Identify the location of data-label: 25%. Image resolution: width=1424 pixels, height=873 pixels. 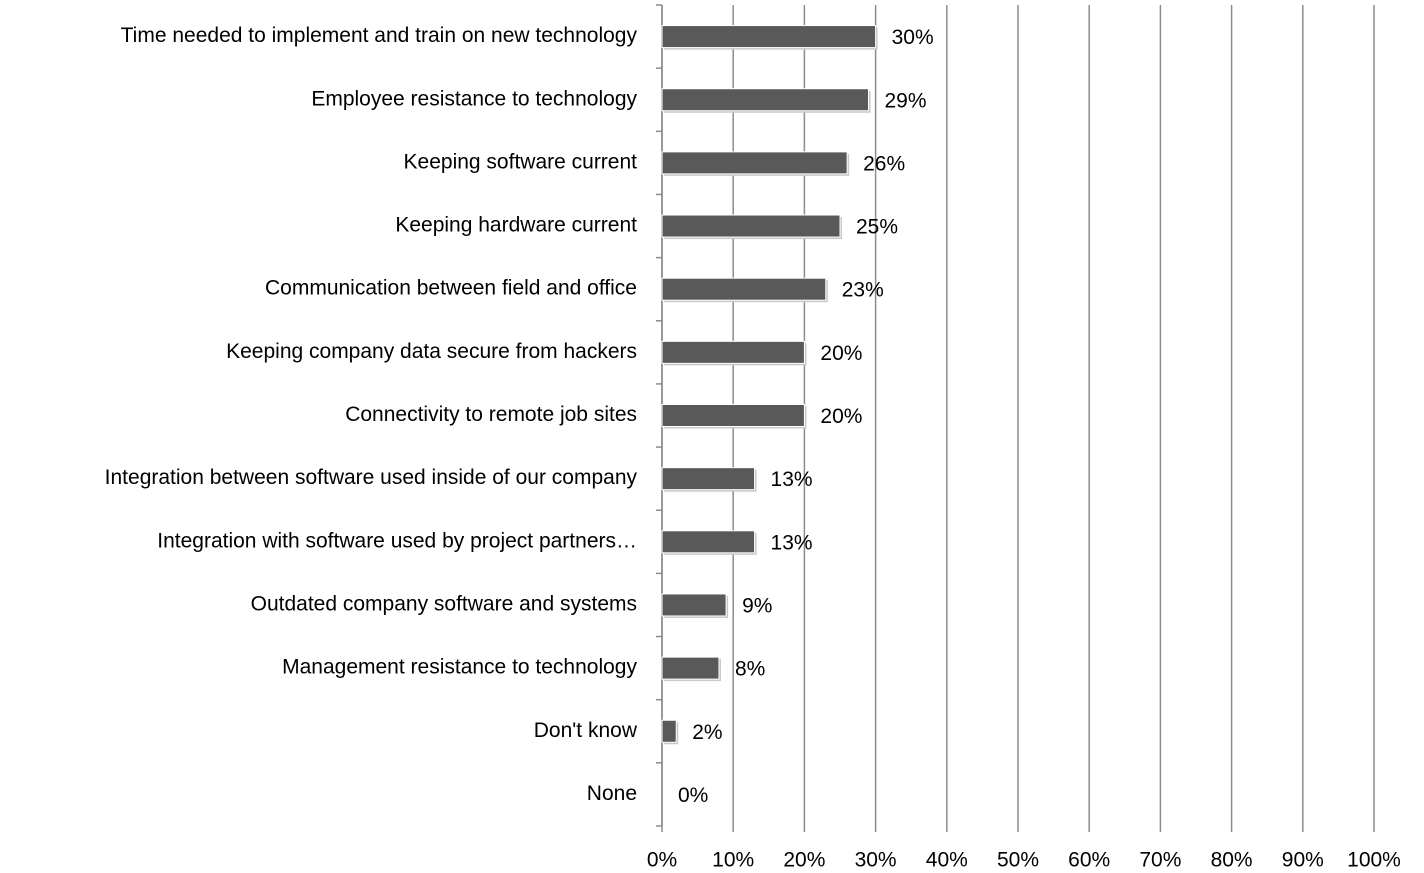
(877, 227).